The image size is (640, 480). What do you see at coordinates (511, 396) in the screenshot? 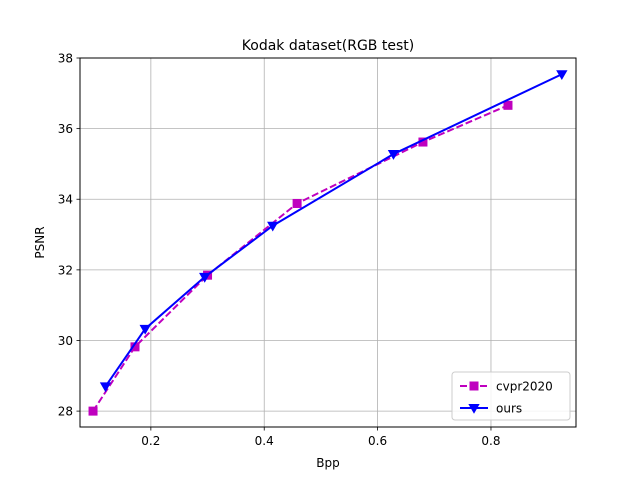
I see `legend: cvpr2020 ours` at bounding box center [511, 396].